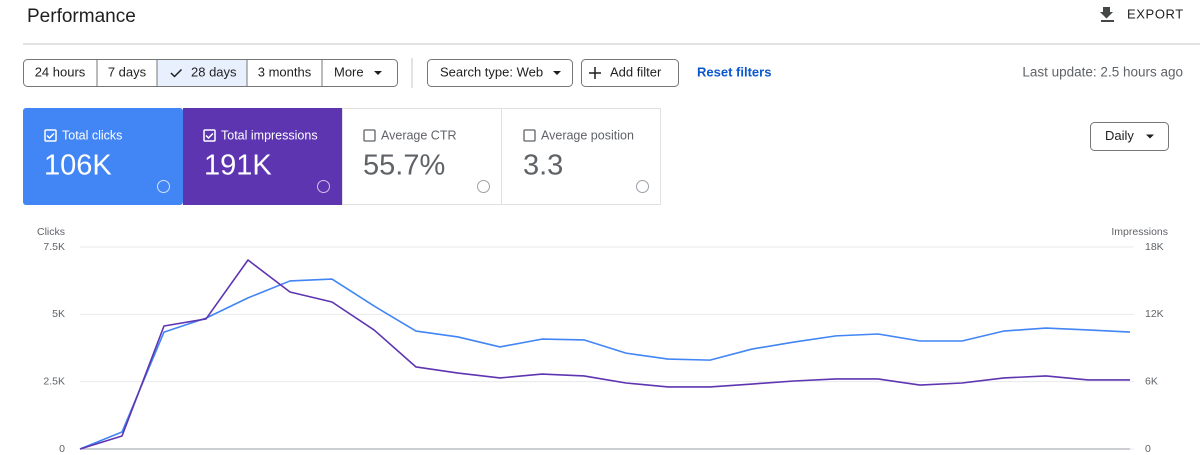  What do you see at coordinates (636, 71) in the screenshot?
I see `add-filter-label: Add filter` at bounding box center [636, 71].